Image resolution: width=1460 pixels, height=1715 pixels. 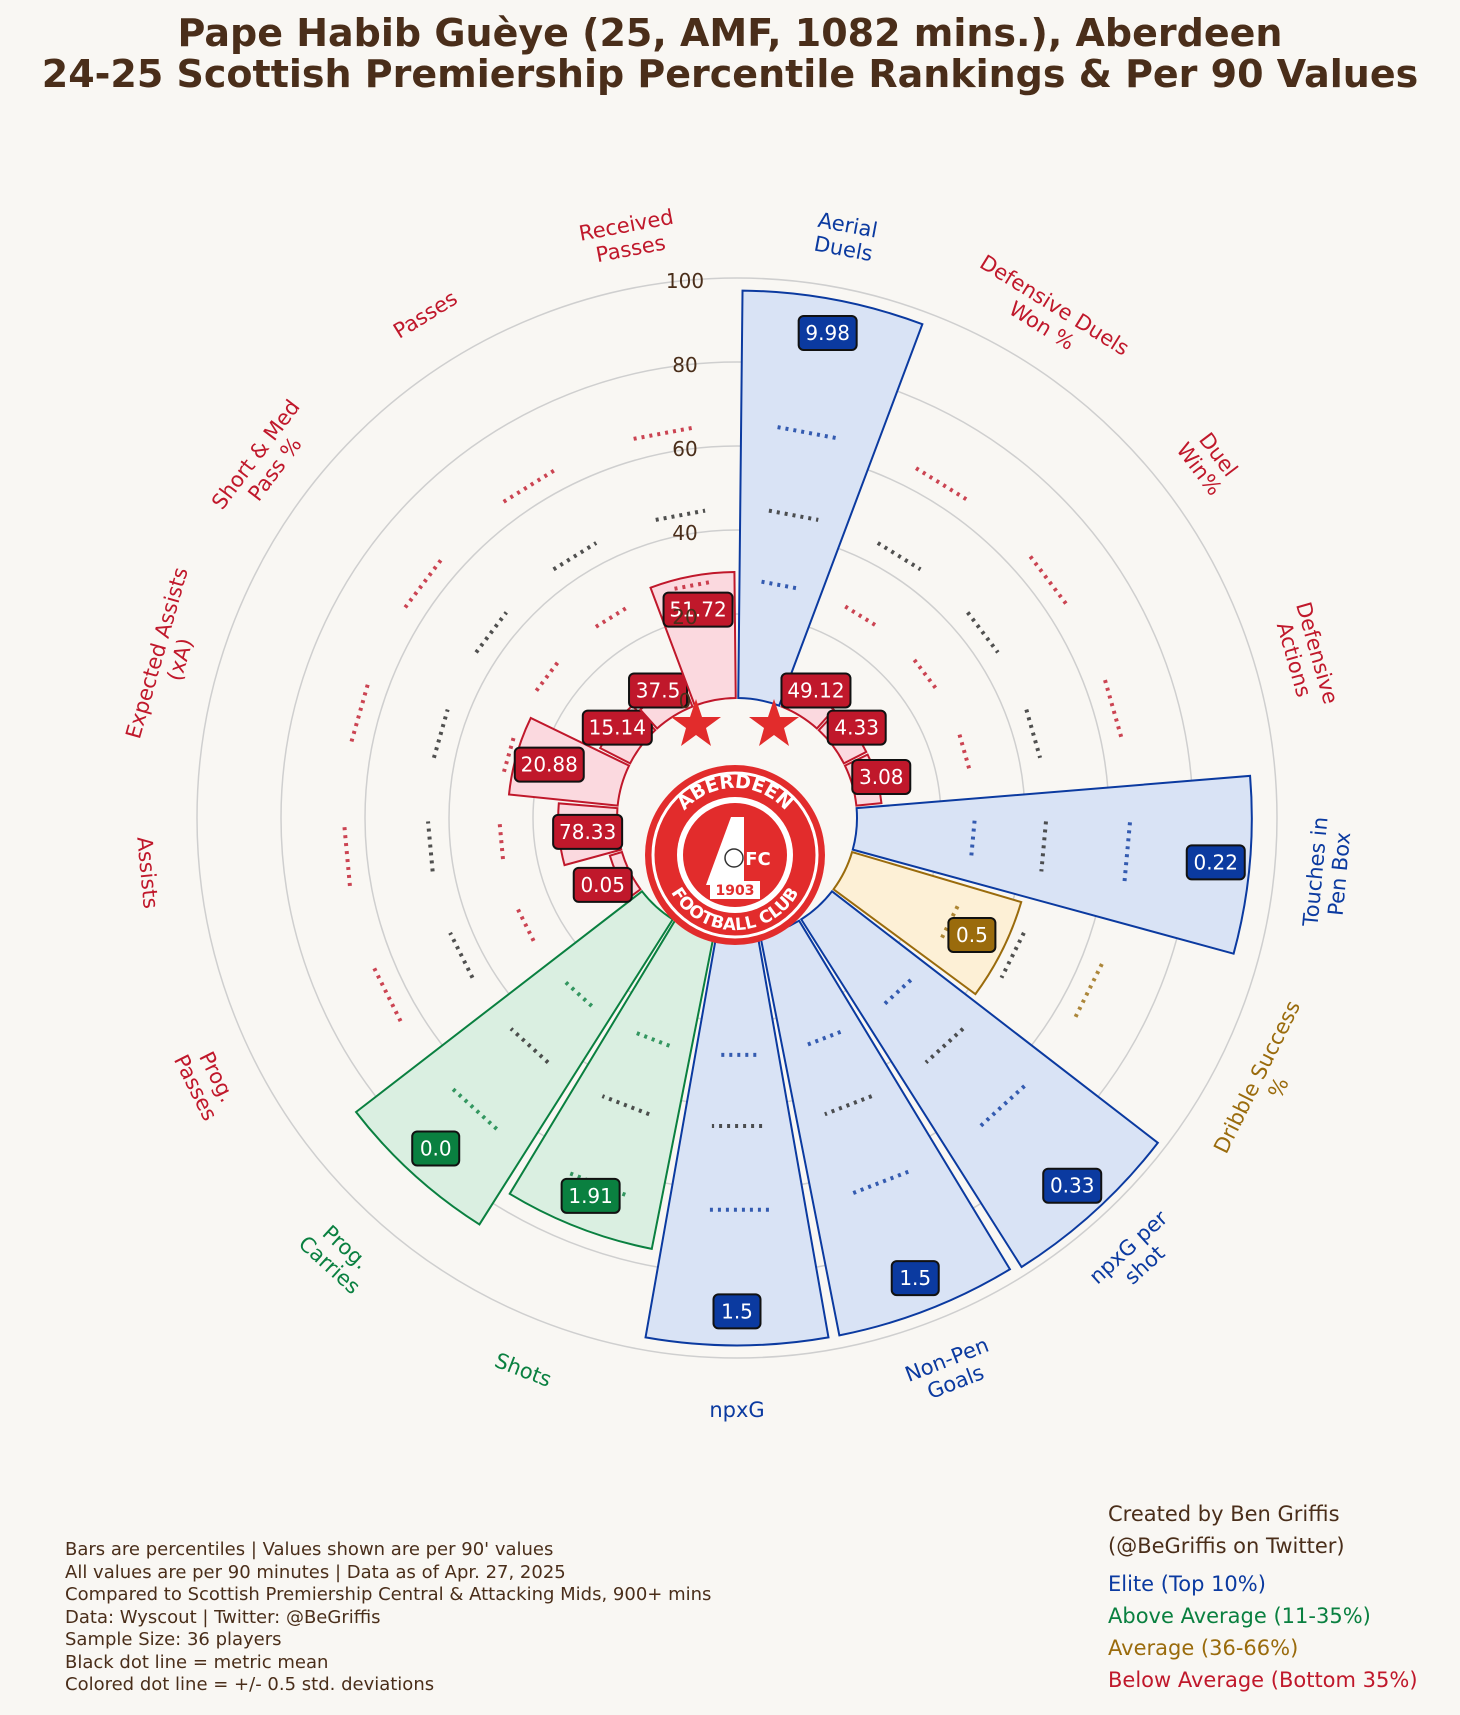 I want to click on value-label: 0.5, so click(x=972, y=935).